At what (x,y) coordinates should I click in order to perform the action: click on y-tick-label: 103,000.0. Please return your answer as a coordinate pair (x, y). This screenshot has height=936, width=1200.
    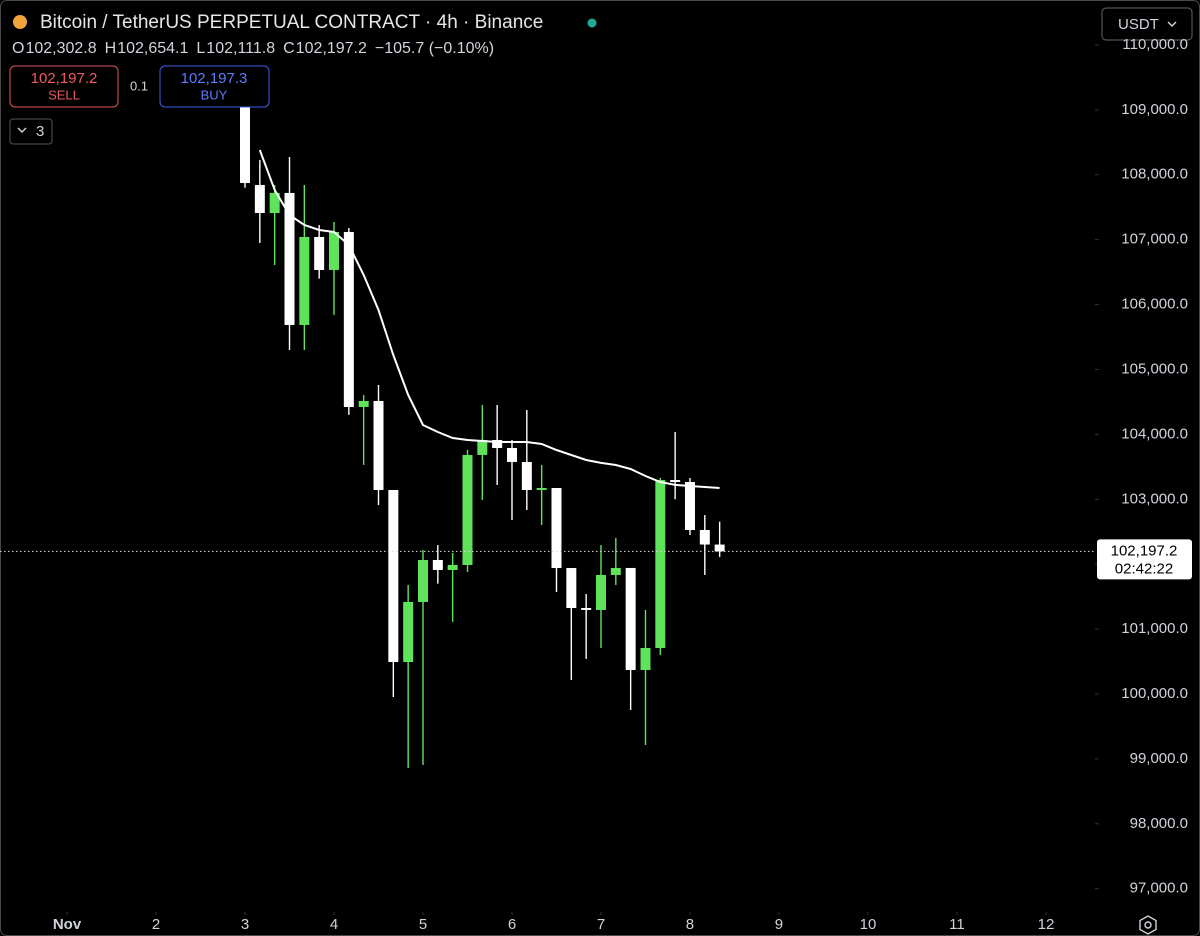
    Looking at the image, I should click on (1154, 498).